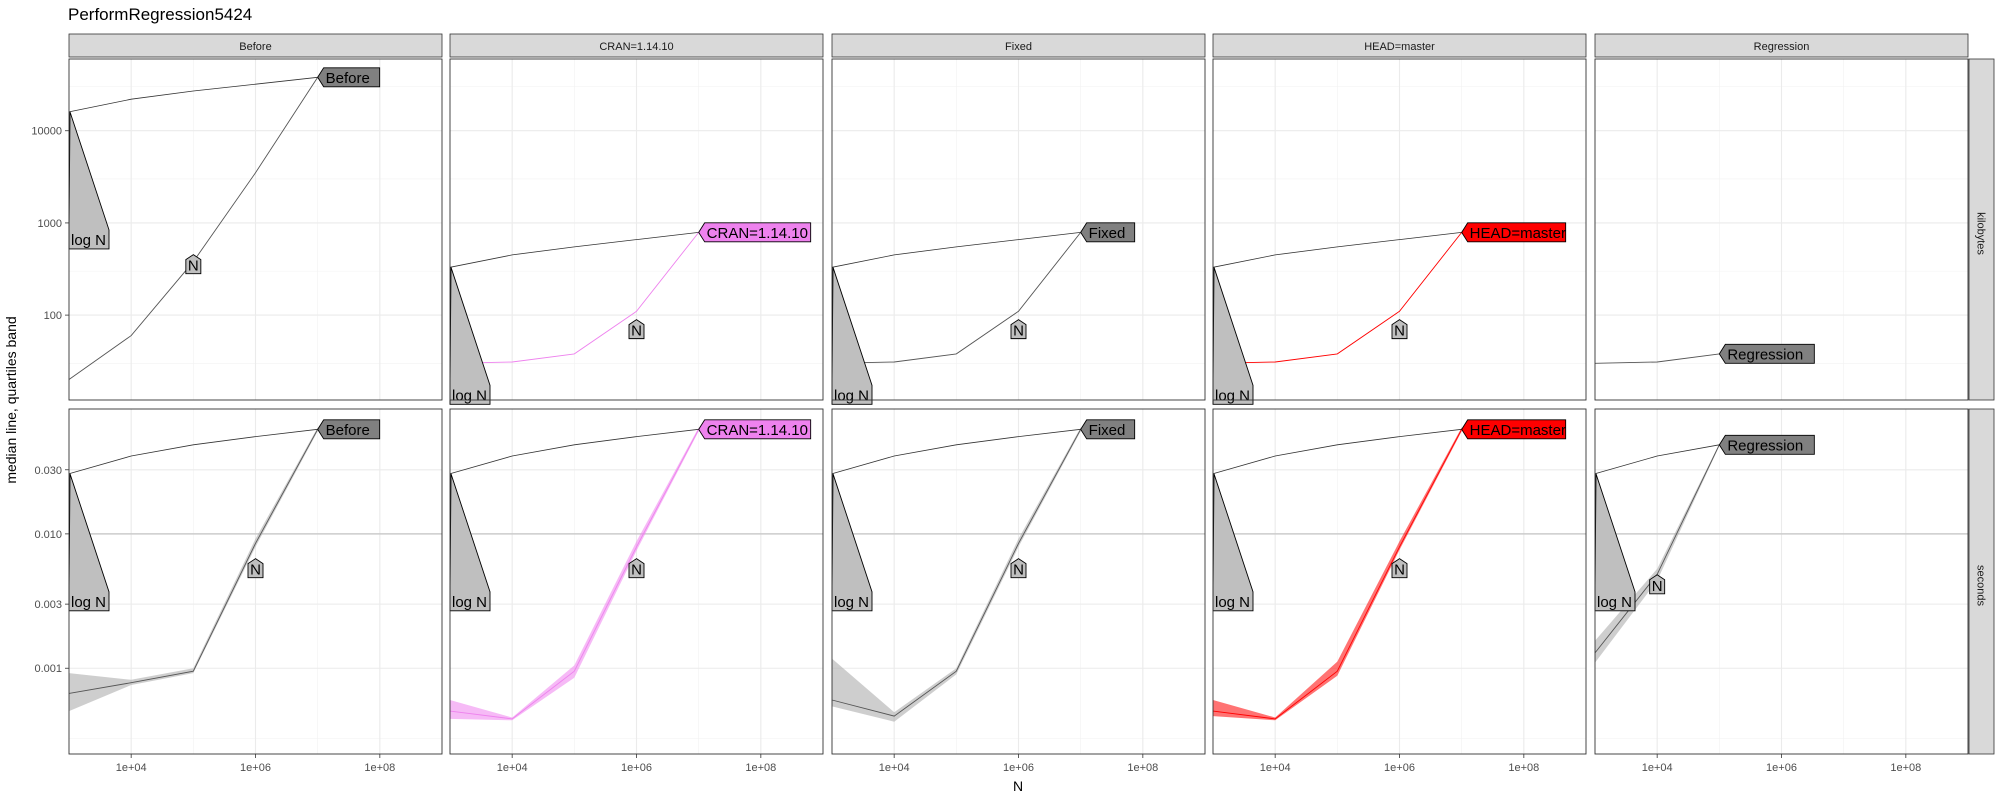 The width and height of the screenshot is (2000, 805). I want to click on y-tick-label: 1000, so click(50, 224).